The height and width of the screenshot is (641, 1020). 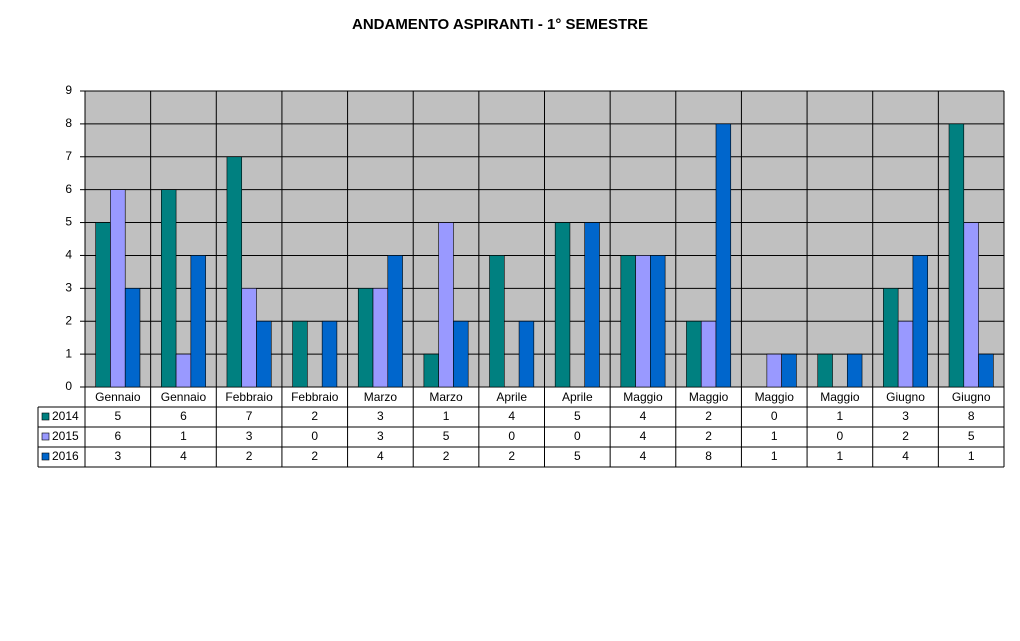 I want to click on y-tick-label: 2, so click(x=68, y=320).